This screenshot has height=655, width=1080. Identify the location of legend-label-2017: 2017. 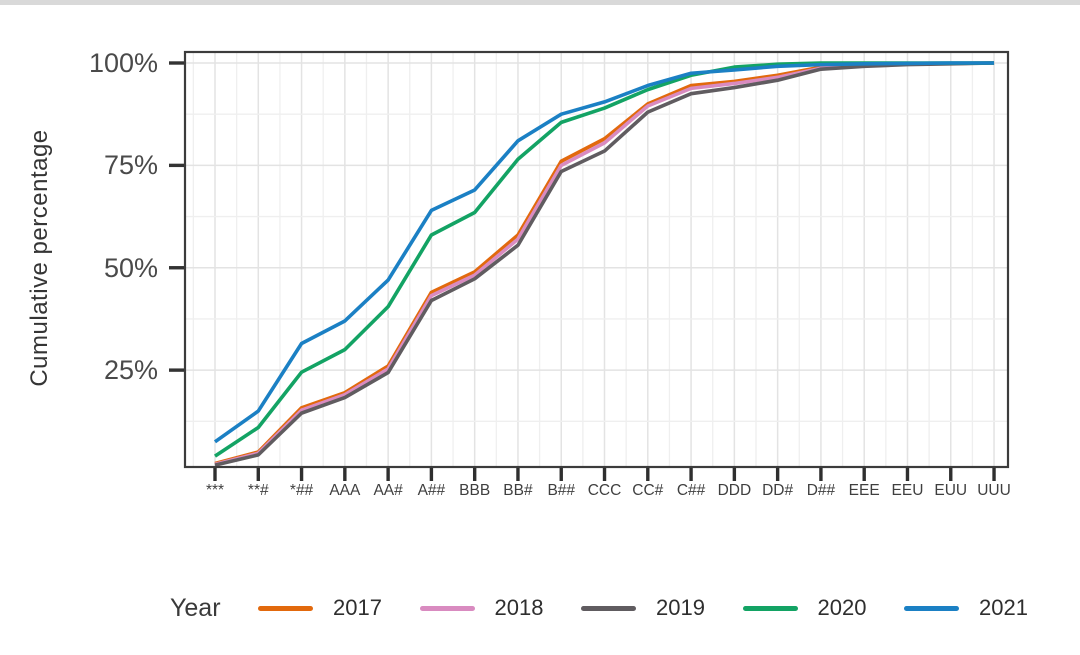
(357, 607).